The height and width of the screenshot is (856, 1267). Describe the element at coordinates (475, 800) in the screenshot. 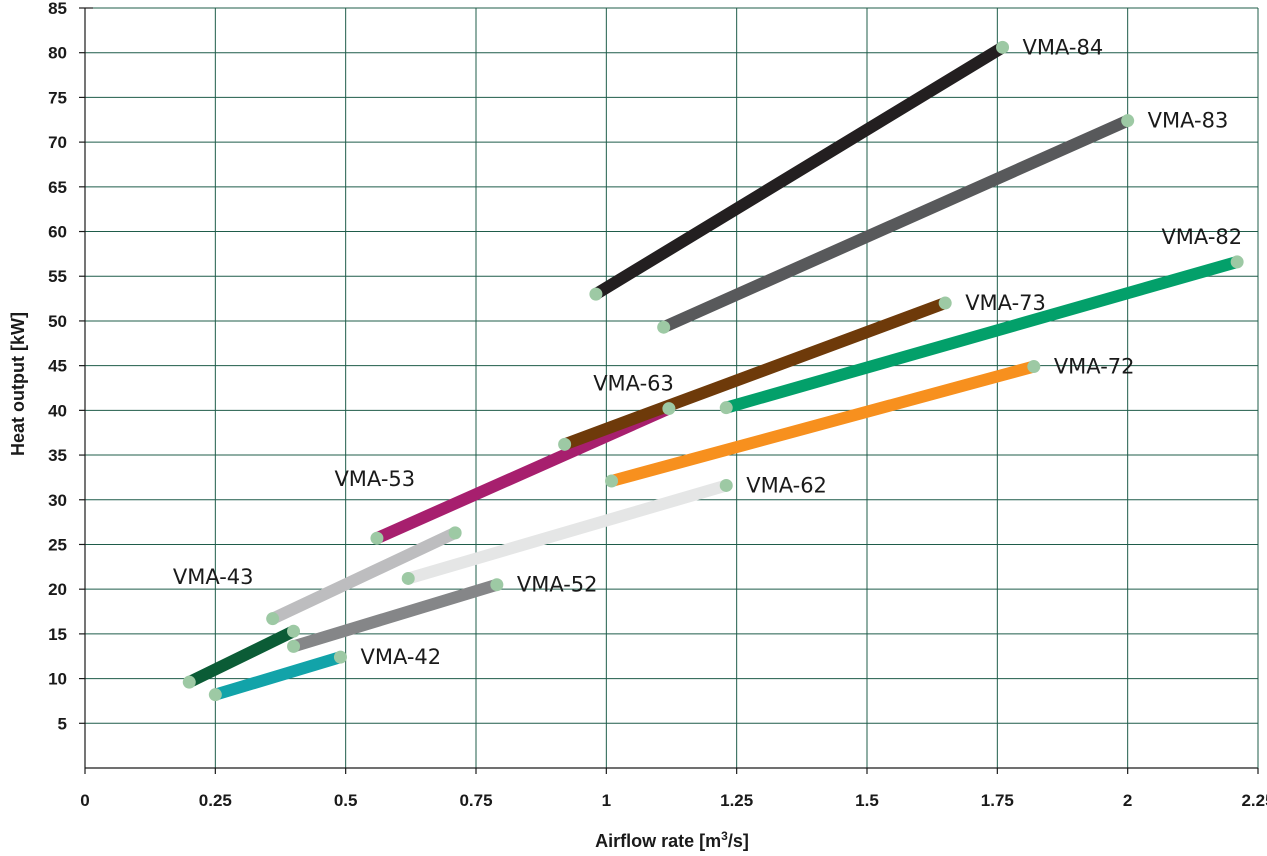

I see `x-tick-label: 0.75` at that location.